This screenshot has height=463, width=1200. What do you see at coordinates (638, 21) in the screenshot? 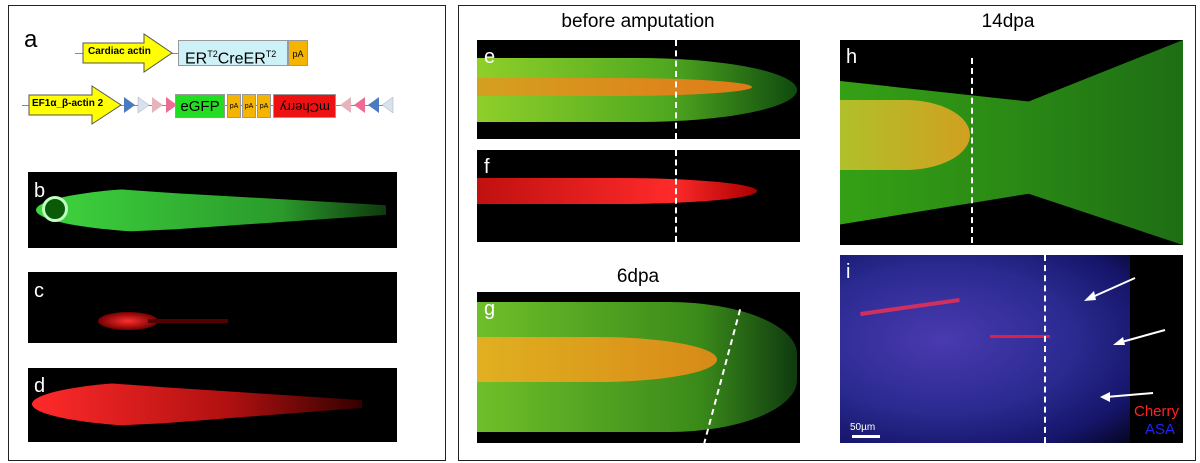
I see `title-before-amputation: before amputation` at bounding box center [638, 21].